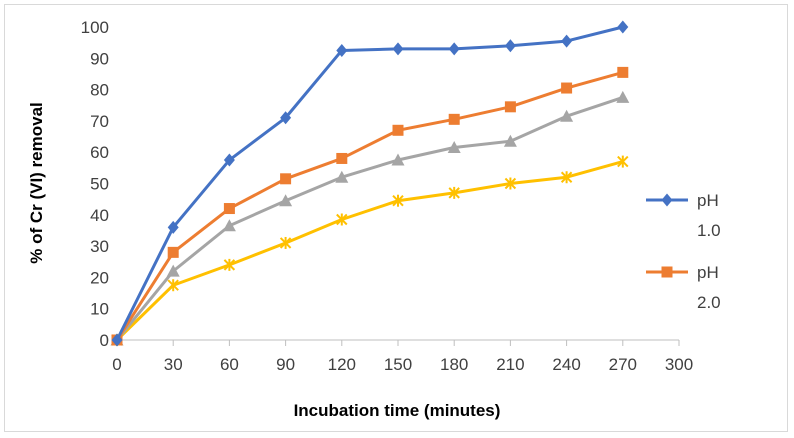 The width and height of the screenshot is (794, 438). Describe the element at coordinates (679, 364) in the screenshot. I see `x-tick-label: 300` at that location.